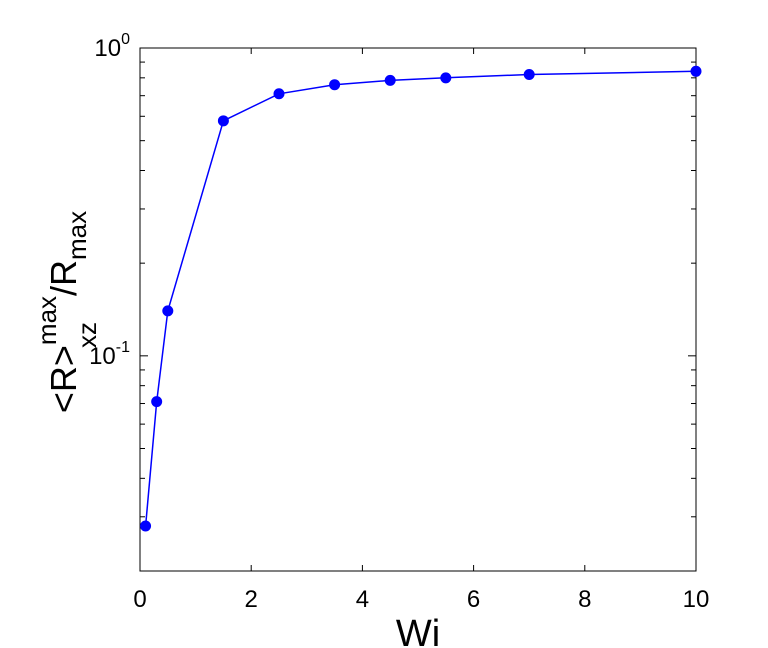 The width and height of the screenshot is (768, 648). What do you see at coordinates (109, 354) in the screenshot?
I see `y-tick-label: 10⁻¹` at bounding box center [109, 354].